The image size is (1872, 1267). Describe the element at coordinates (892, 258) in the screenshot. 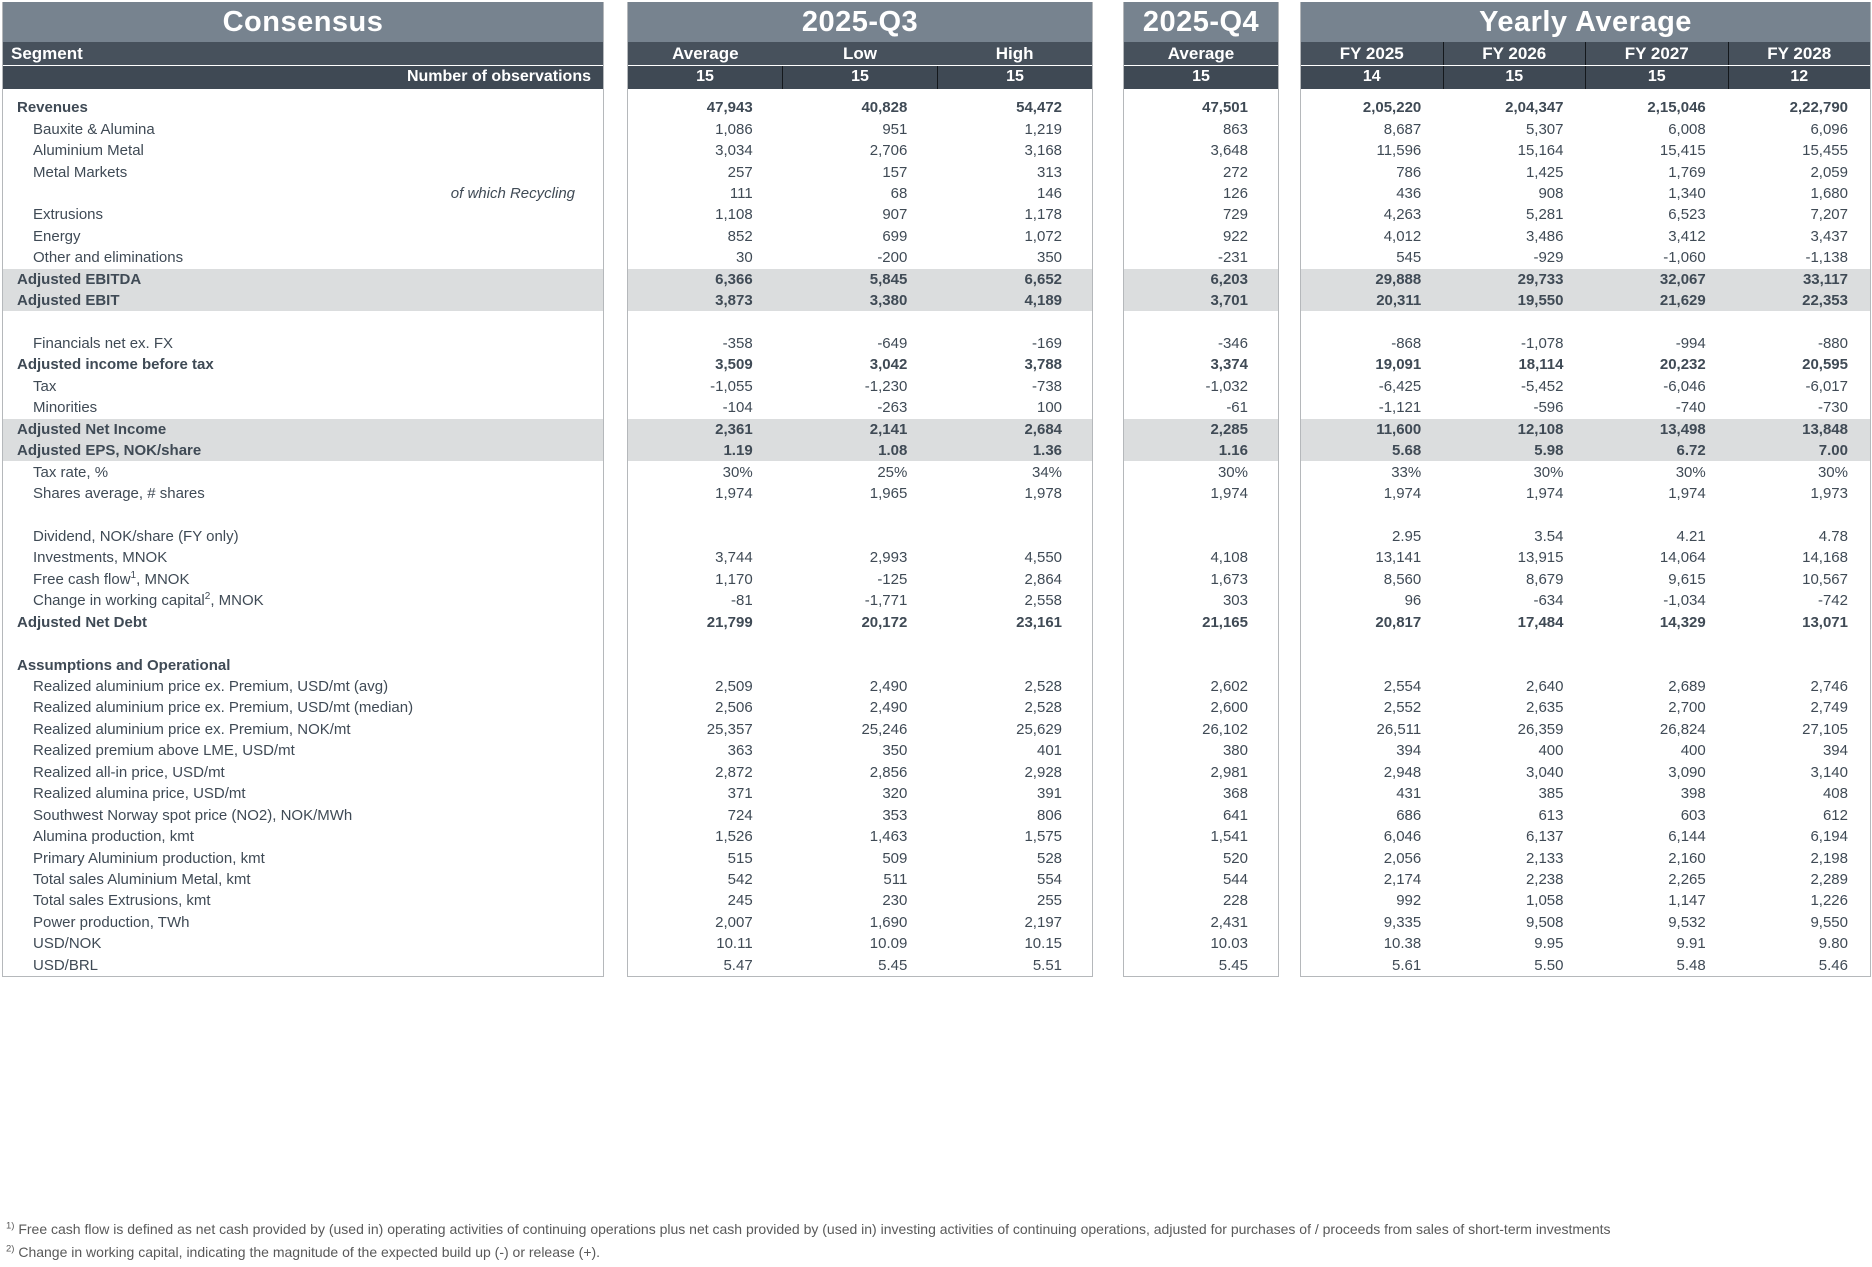

I see `value-cell: -200` at that location.